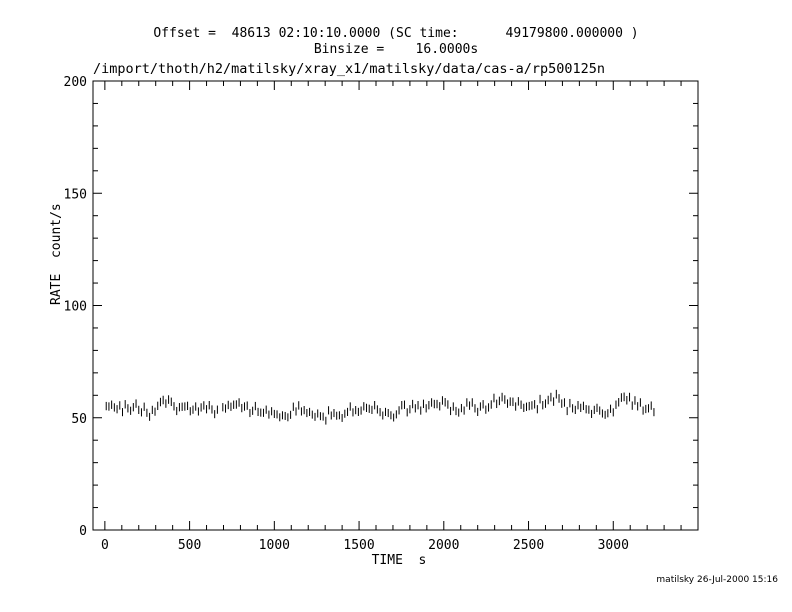  I want to click on x-tick-label: 1500, so click(358, 545).